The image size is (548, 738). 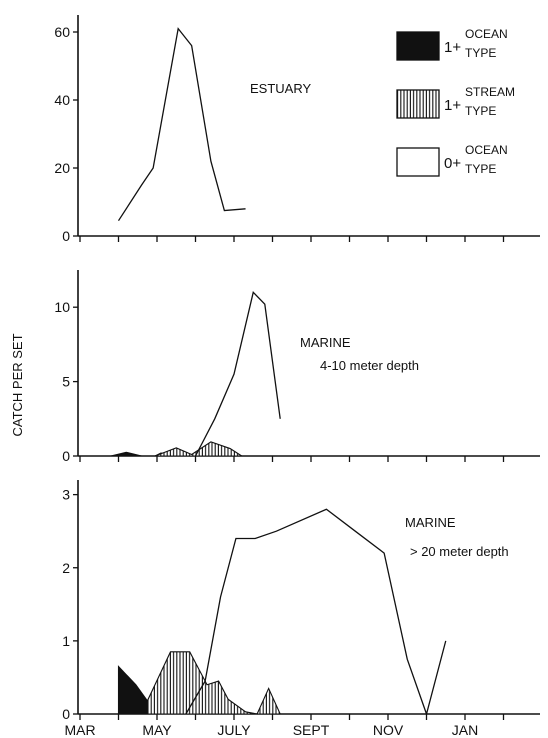 I want to click on legend-item-ocean0: 0+ OCEAN TYPE, so click(x=452, y=160).